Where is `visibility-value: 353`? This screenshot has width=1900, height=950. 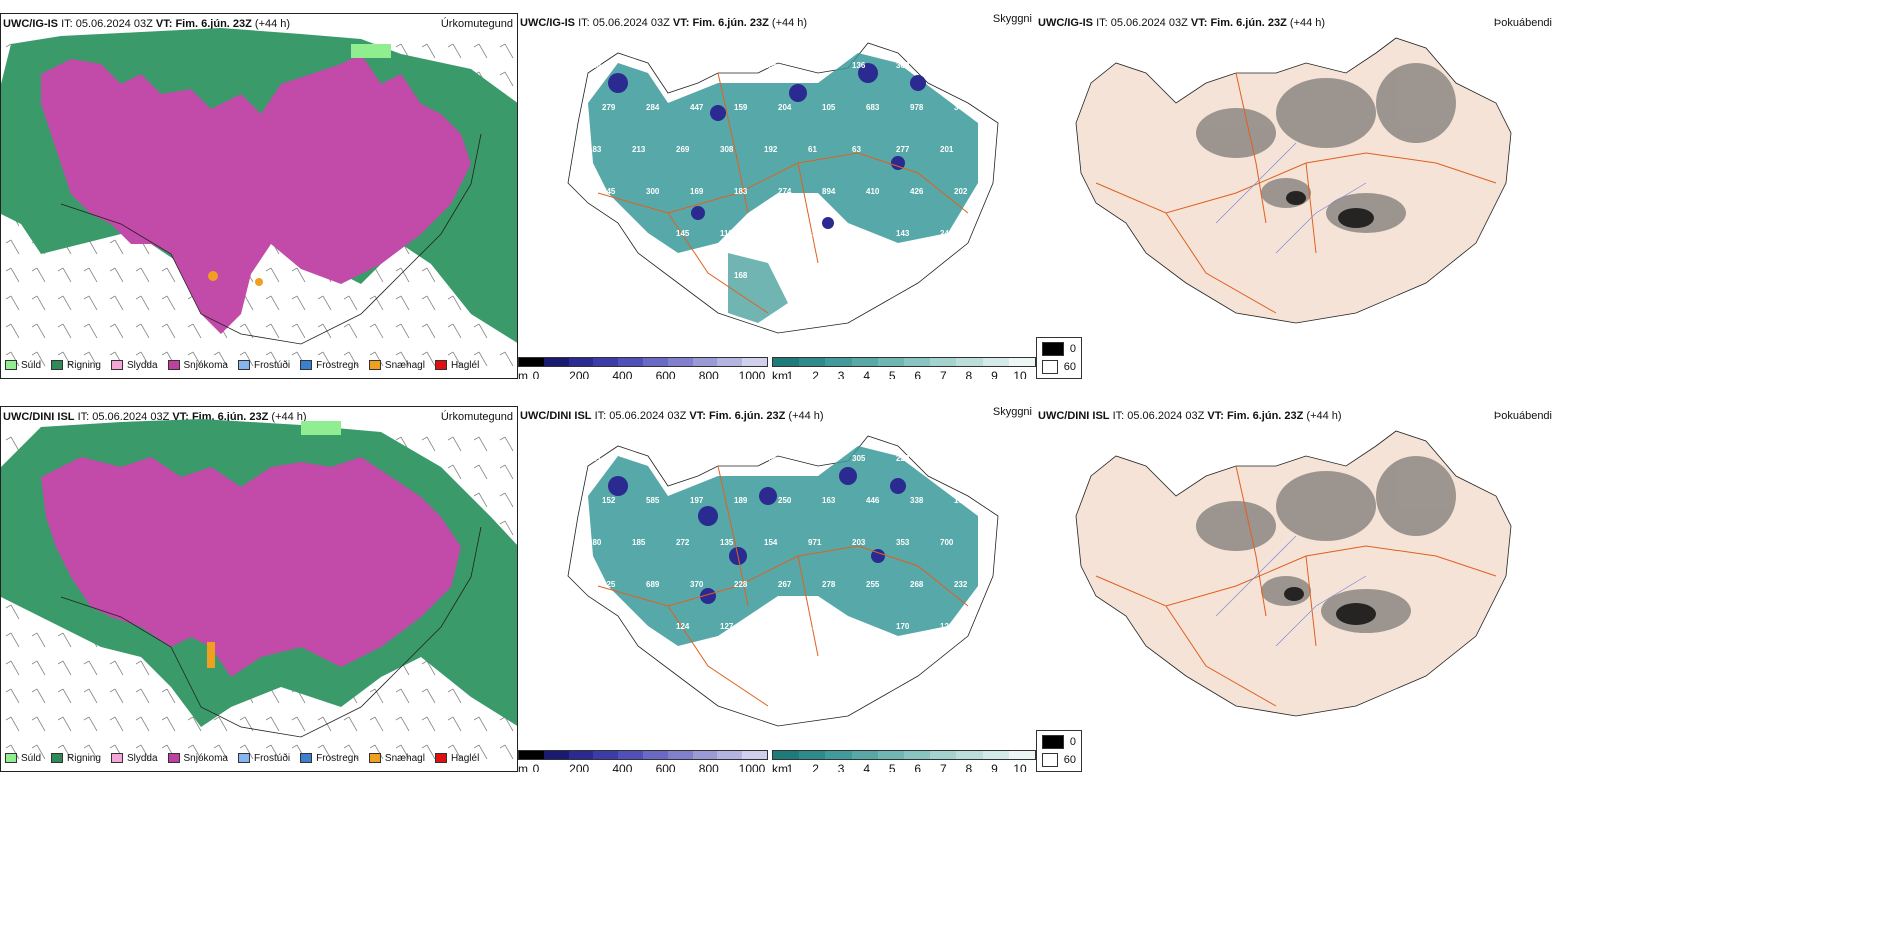 visibility-value: 353 is located at coordinates (903, 542).